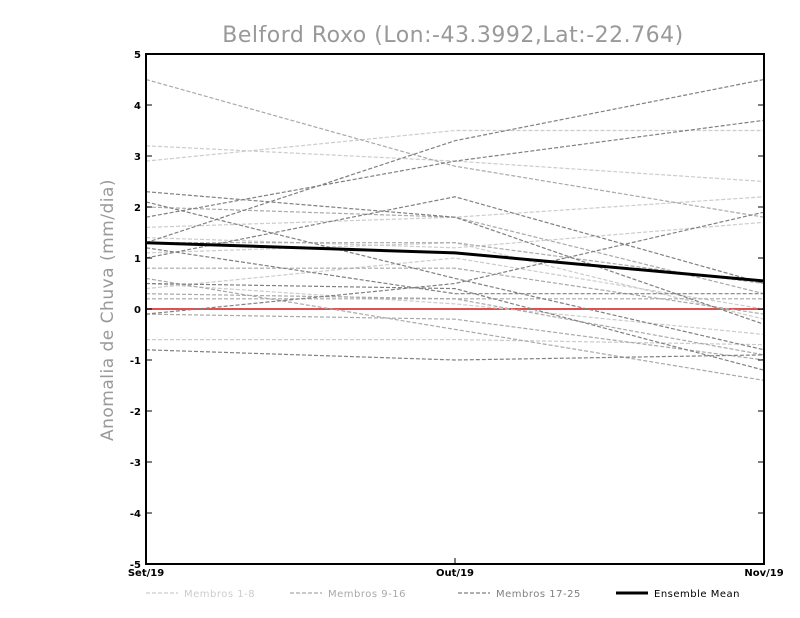  What do you see at coordinates (219, 594) in the screenshot?
I see `legend-label: Membros 1-8` at bounding box center [219, 594].